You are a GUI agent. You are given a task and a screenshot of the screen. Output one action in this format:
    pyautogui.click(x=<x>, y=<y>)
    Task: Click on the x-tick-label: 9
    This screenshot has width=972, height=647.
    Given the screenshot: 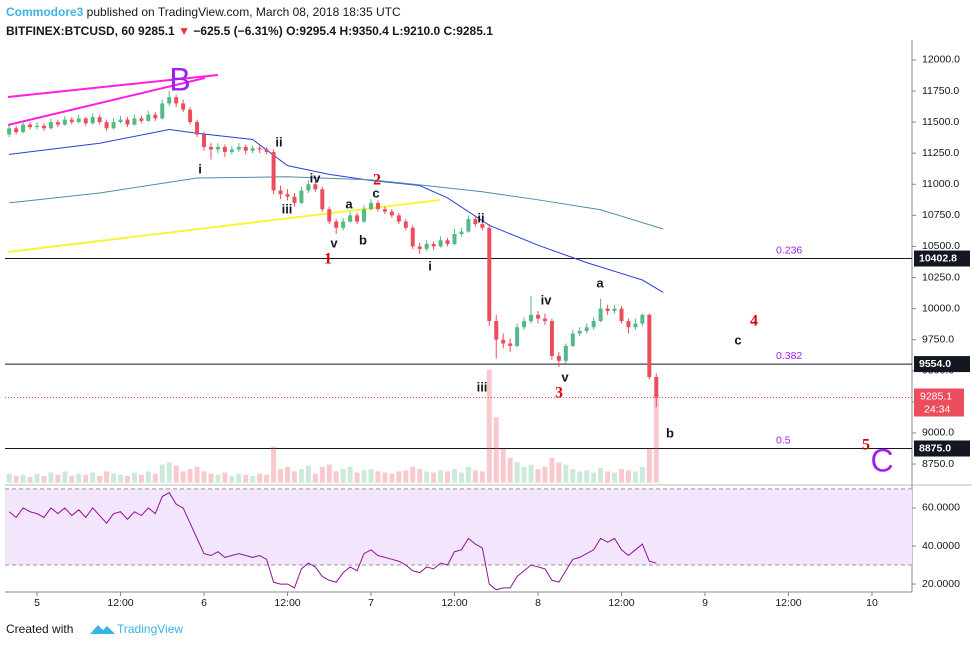 What is the action you would take?
    pyautogui.click(x=705, y=603)
    